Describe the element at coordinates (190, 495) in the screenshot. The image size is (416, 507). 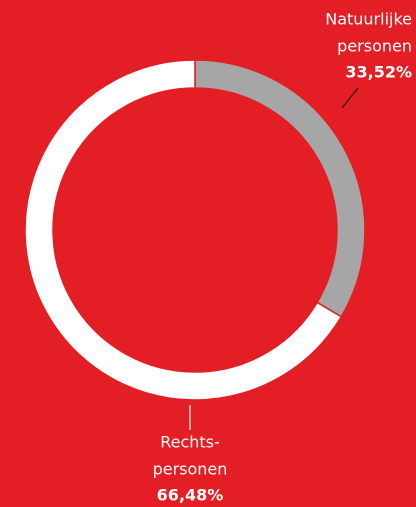
I see `value-label: 66,48%` at that location.